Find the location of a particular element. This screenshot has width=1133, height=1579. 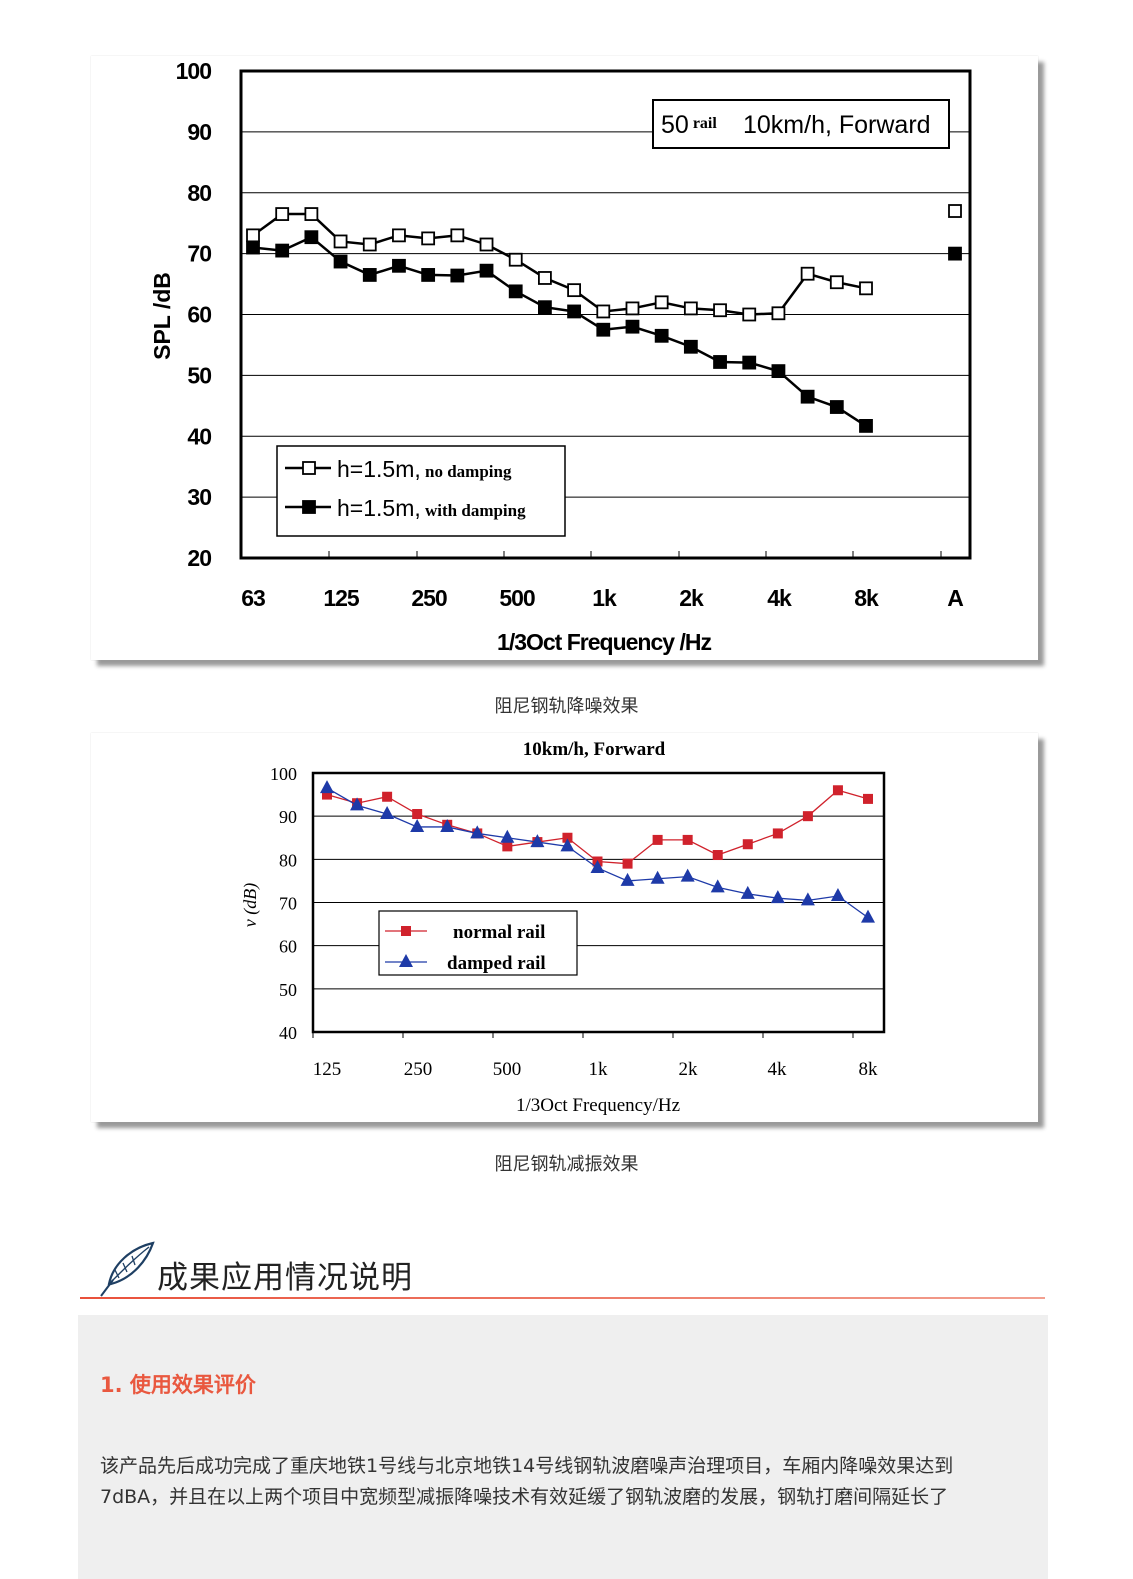

legend-label: damped rail is located at coordinates (496, 963).